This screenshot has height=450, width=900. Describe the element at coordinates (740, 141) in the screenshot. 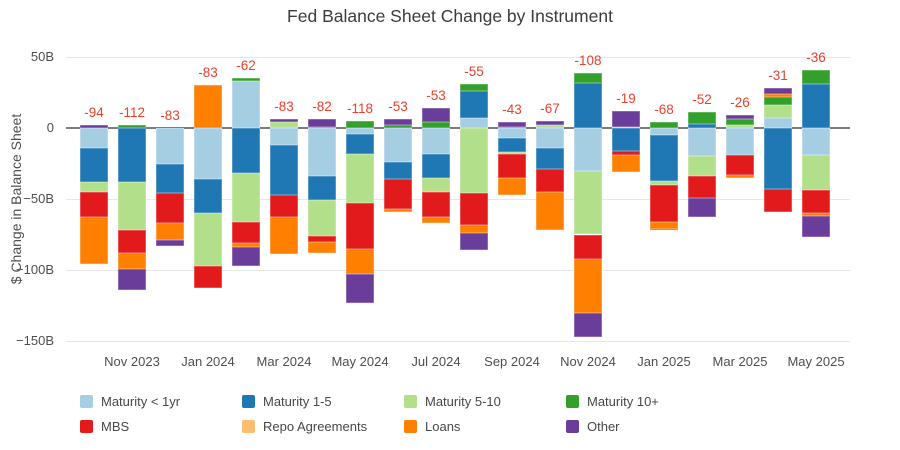

I see `bar-mar-2025-lt1` at that location.